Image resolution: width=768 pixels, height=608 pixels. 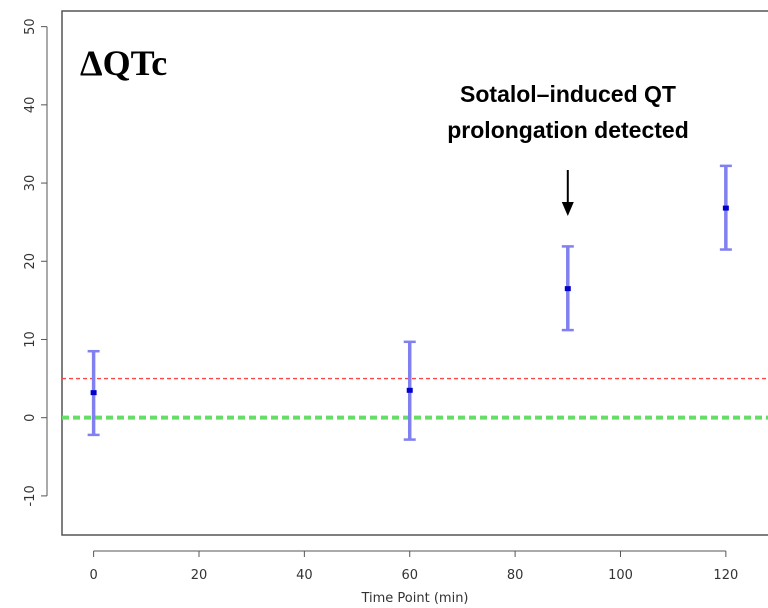 I want to click on y-tick-label: 50, so click(x=30, y=26).